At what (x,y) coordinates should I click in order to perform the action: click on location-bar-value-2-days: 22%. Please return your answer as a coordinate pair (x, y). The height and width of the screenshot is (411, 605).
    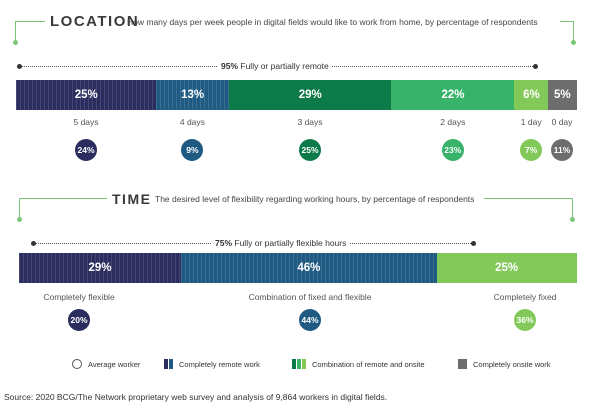
    Looking at the image, I should click on (453, 95).